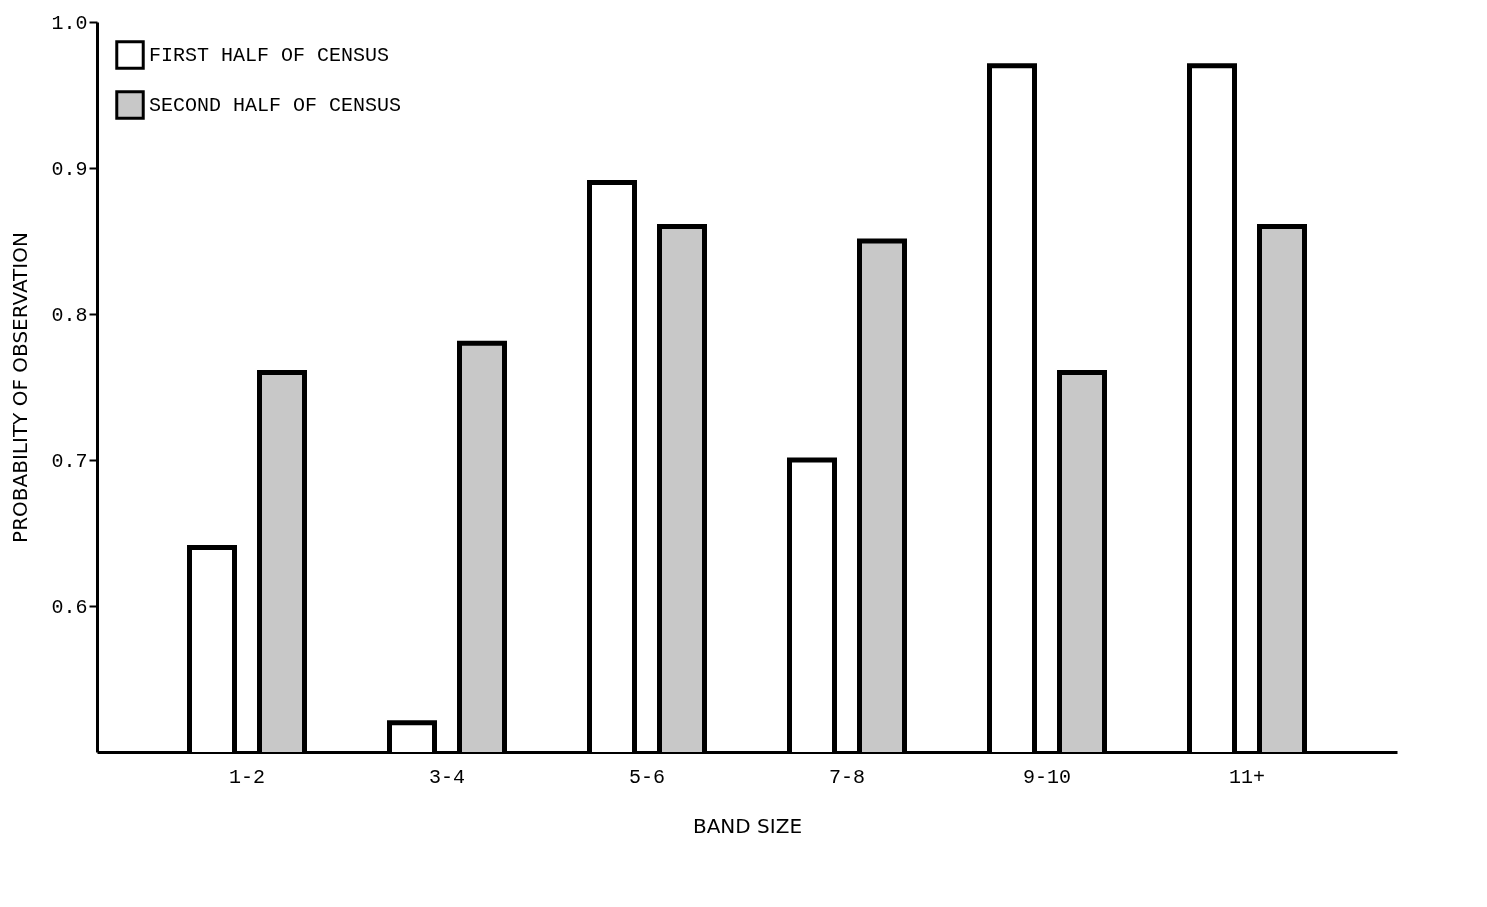 The height and width of the screenshot is (907, 1487). What do you see at coordinates (247, 777) in the screenshot?
I see `x-tick-label: 1-2` at bounding box center [247, 777].